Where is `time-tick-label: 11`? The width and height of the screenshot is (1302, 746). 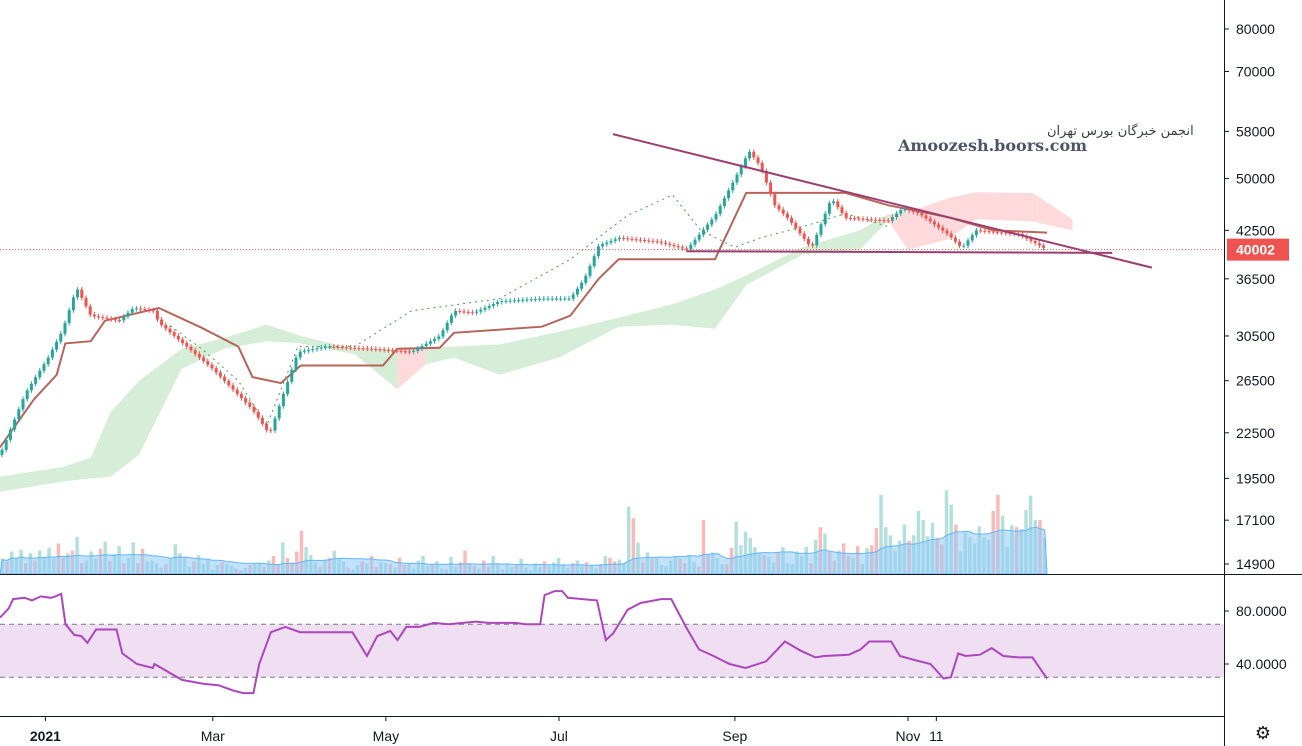 time-tick-label: 11 is located at coordinates (936, 736).